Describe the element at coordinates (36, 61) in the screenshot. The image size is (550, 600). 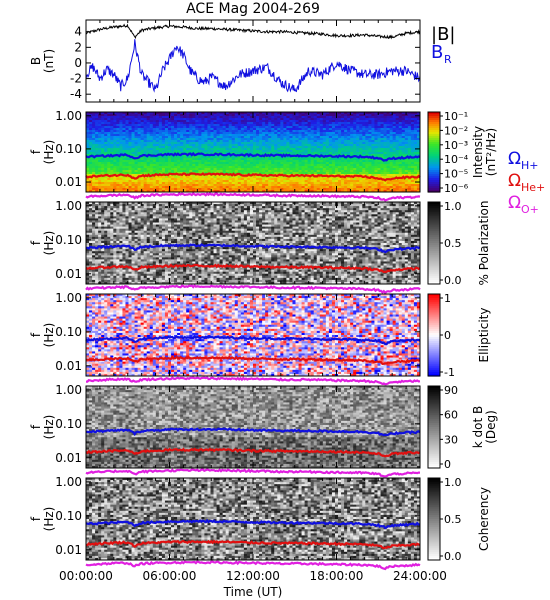
I see `y-axis-label: B` at that location.